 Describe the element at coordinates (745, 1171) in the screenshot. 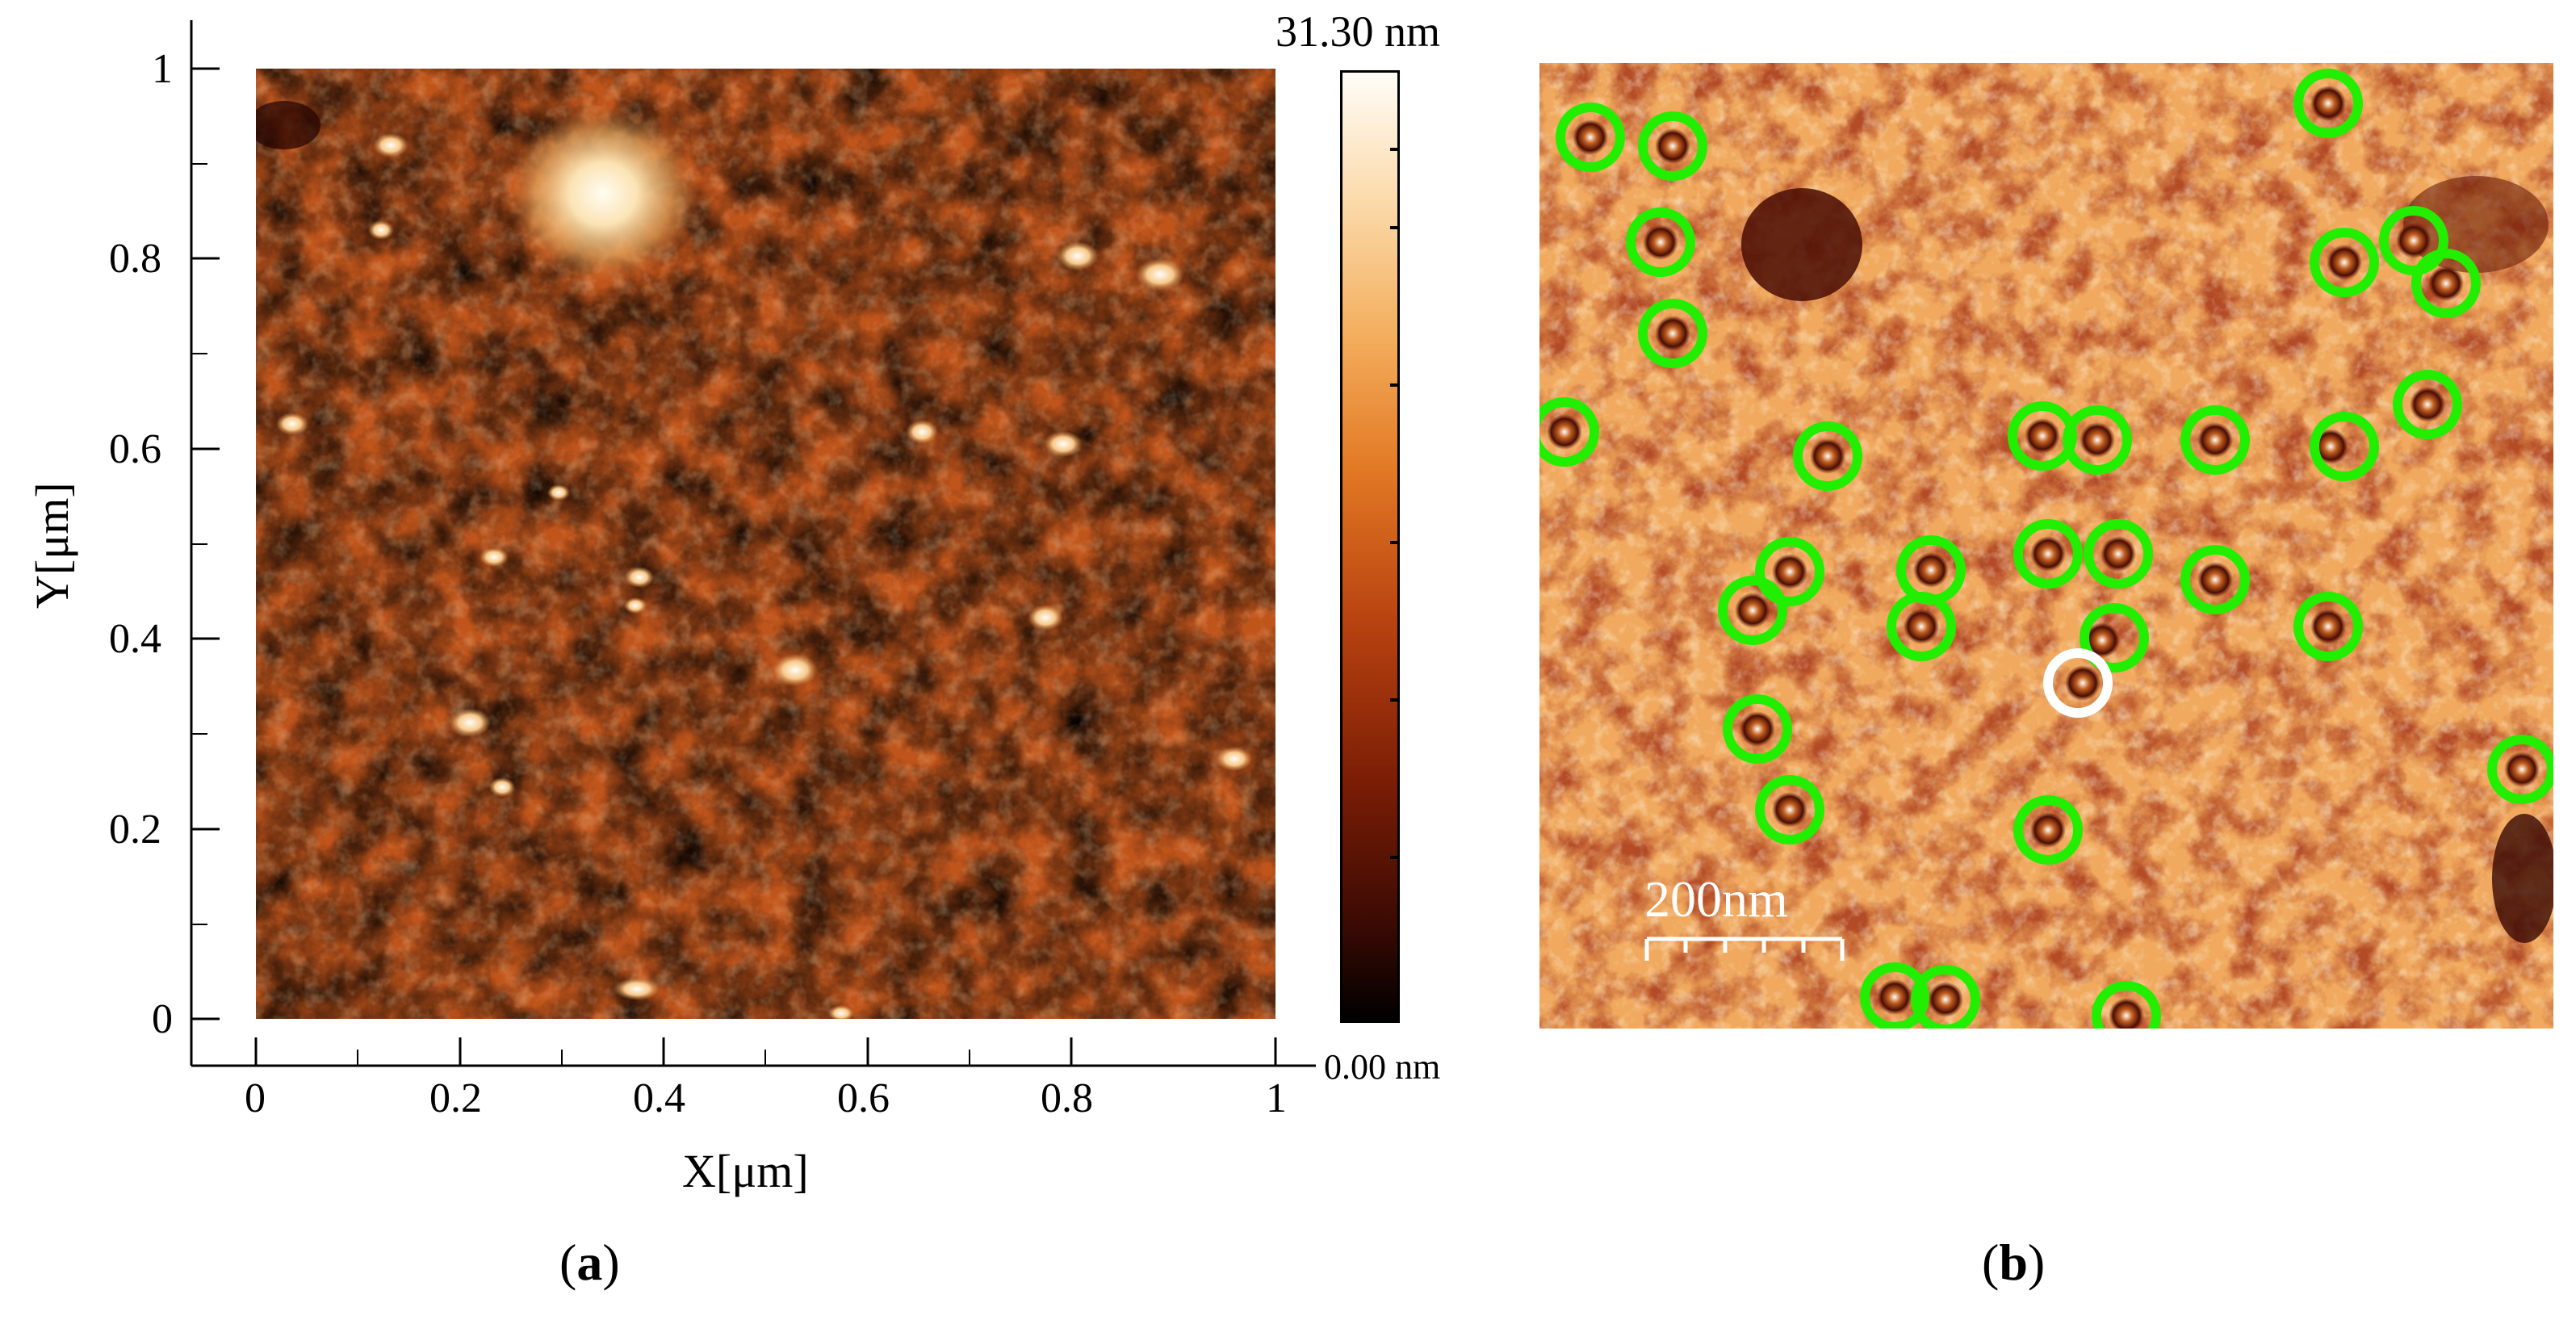

I see `x-axis-title: X[μm]` at that location.